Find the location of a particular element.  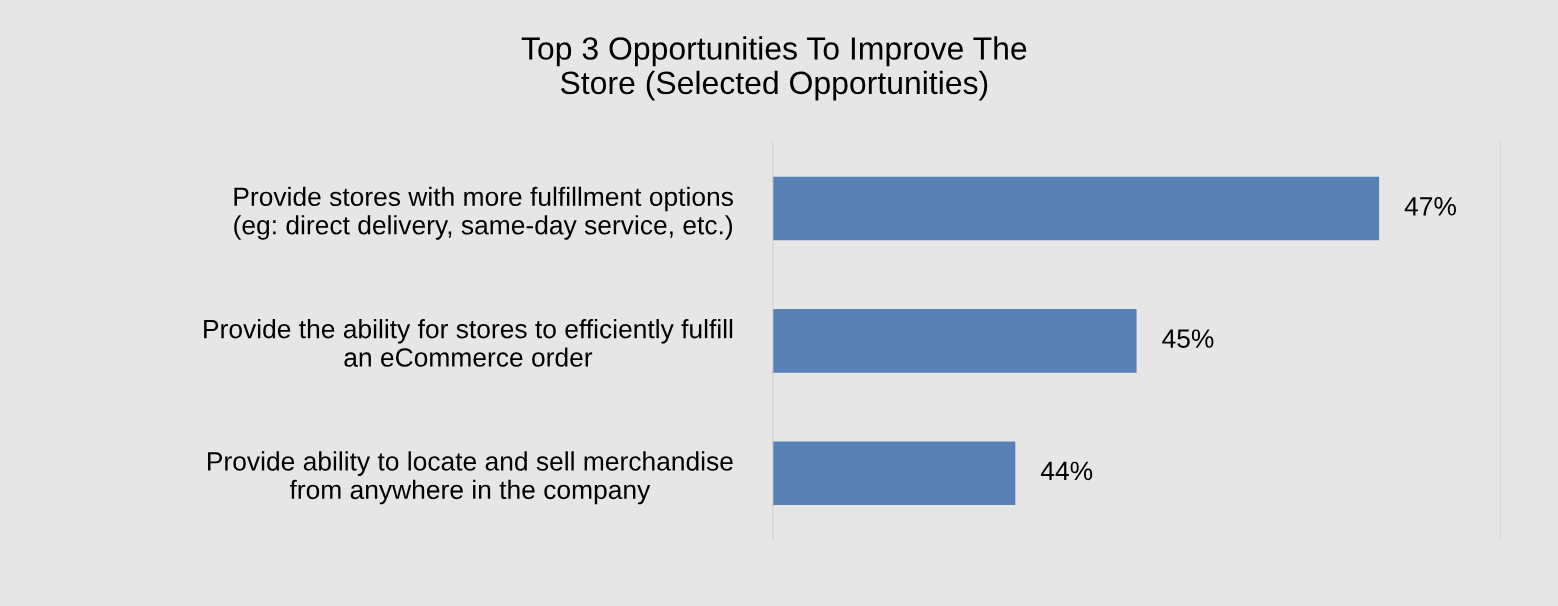

y-tick-label: Provide the ability for stores to efficiently fulfill an eCommerce order is located at coordinates (468, 343).